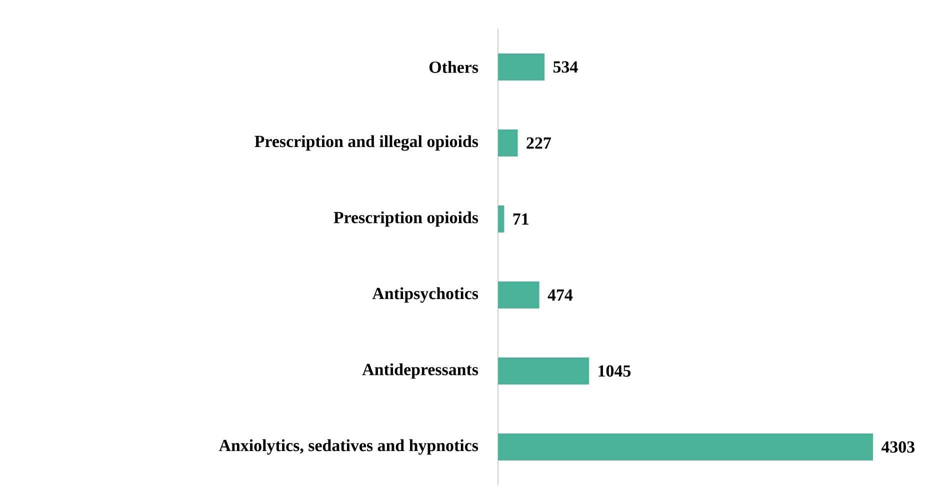 The height and width of the screenshot is (503, 952). What do you see at coordinates (425, 295) in the screenshot?
I see `y-tick-label: Antipsychotics` at bounding box center [425, 295].